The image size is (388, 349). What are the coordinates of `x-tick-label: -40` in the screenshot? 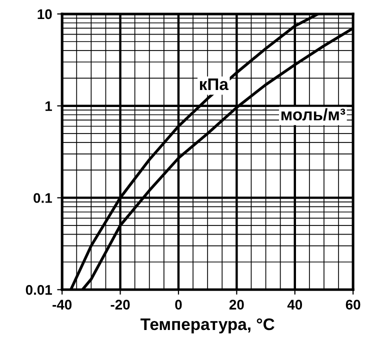 It's located at (62, 305).